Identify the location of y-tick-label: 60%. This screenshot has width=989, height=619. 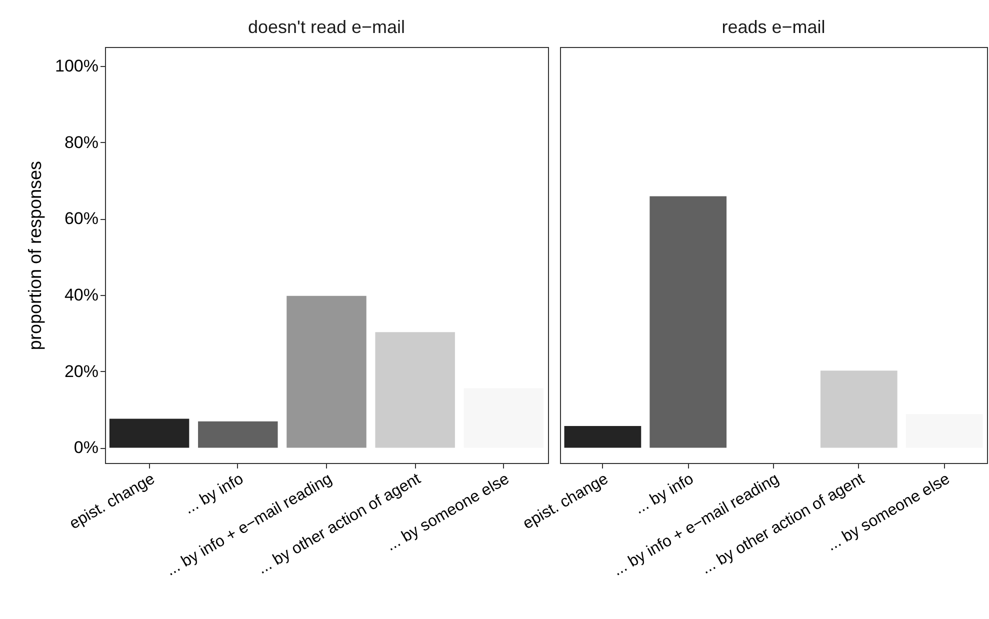
(81, 218).